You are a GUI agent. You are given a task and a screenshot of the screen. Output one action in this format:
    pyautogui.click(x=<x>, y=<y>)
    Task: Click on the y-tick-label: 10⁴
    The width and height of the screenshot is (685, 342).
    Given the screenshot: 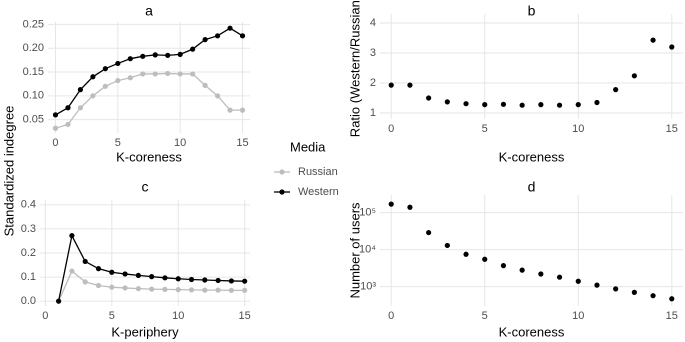 What is the action you would take?
    pyautogui.click(x=367, y=250)
    